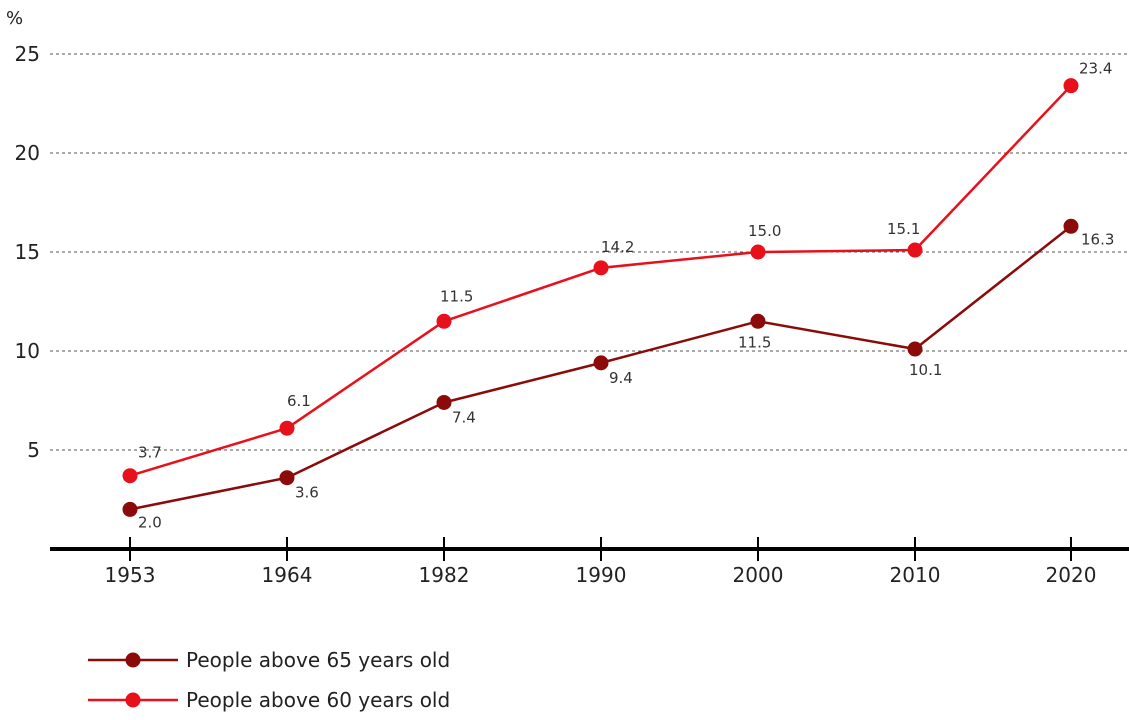 Image resolution: width=1129 pixels, height=720 pixels. I want to click on x-tick-label: 1990, so click(601, 575).